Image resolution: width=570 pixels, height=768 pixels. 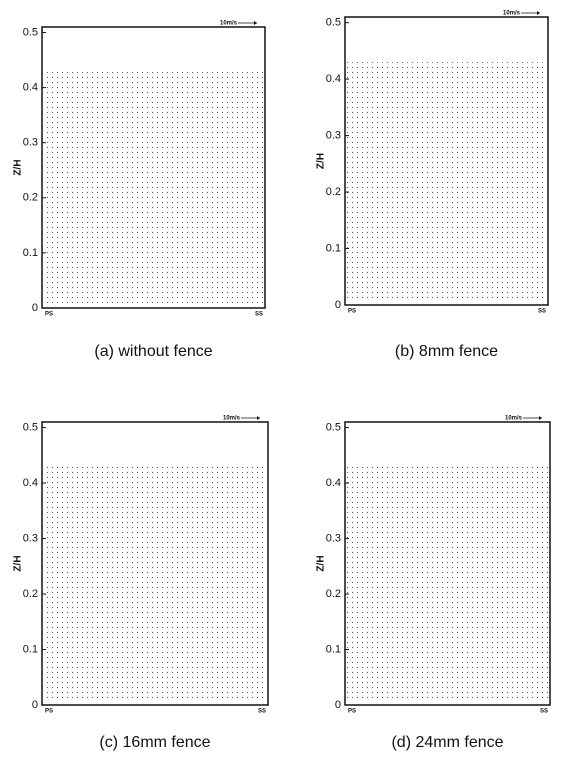 What do you see at coordinates (154, 742) in the screenshot?
I see `caption: (c) 16mm fence` at bounding box center [154, 742].